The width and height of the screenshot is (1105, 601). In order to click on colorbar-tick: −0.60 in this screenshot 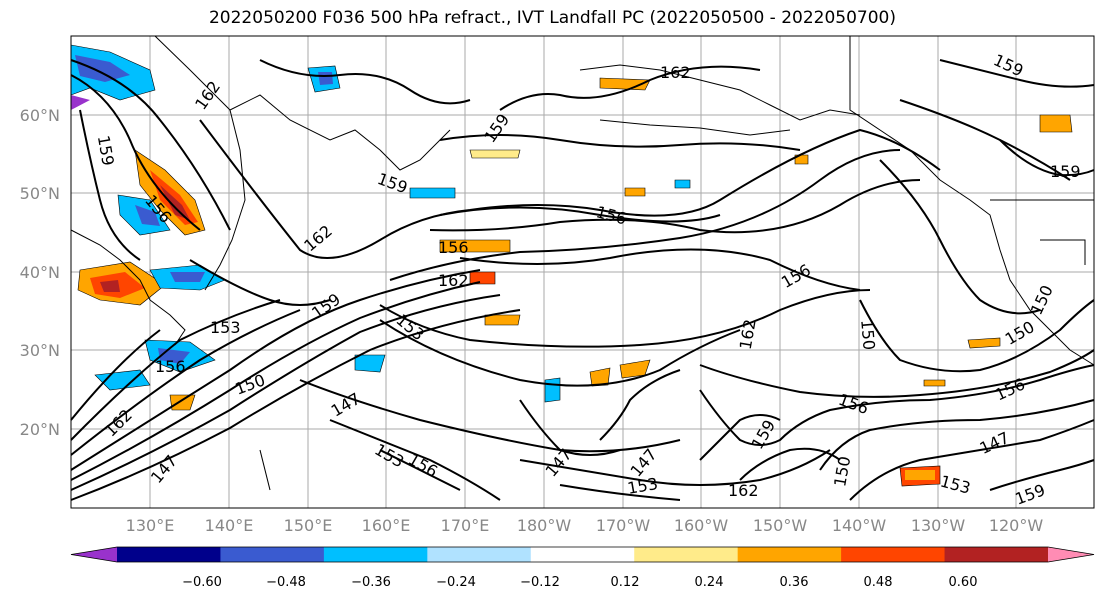, I will do `click(202, 582)`.